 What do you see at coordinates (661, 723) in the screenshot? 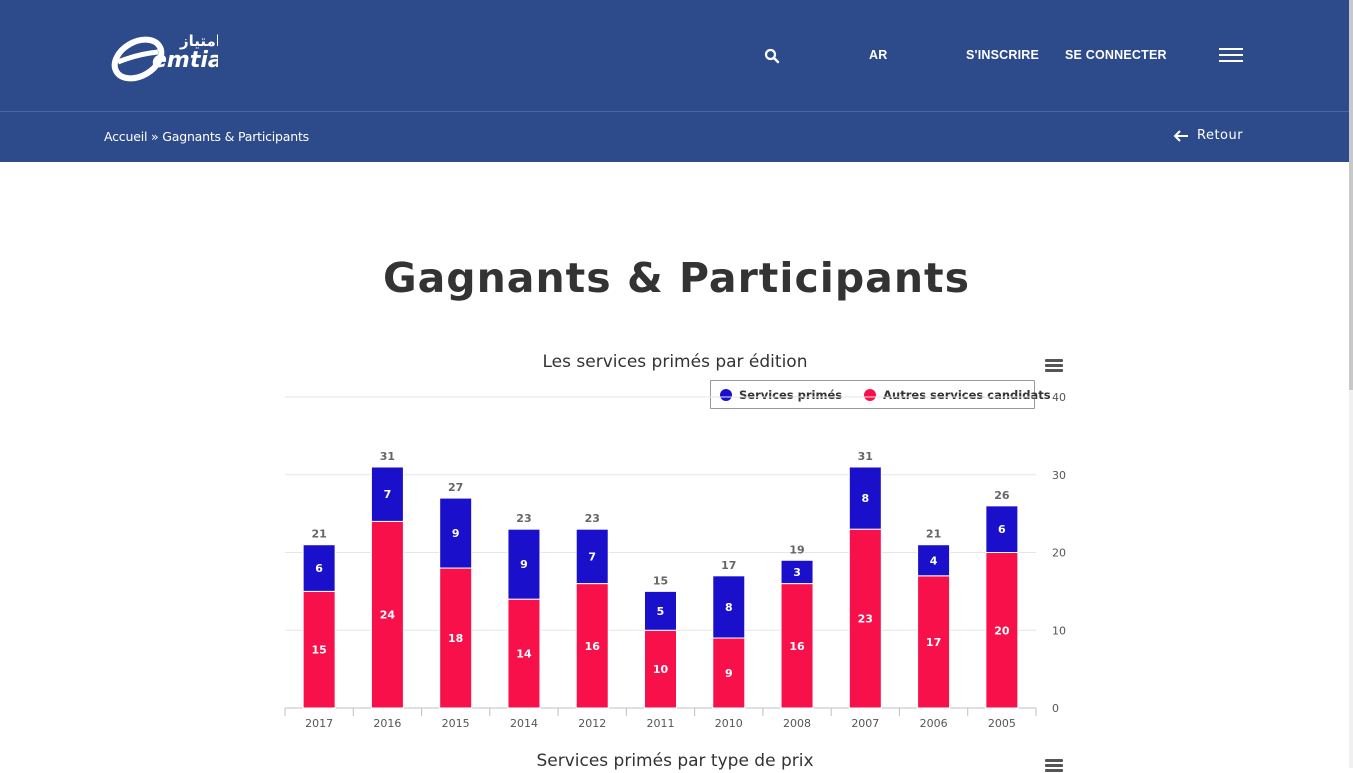
I see `x-tick-label: 2011` at bounding box center [661, 723].